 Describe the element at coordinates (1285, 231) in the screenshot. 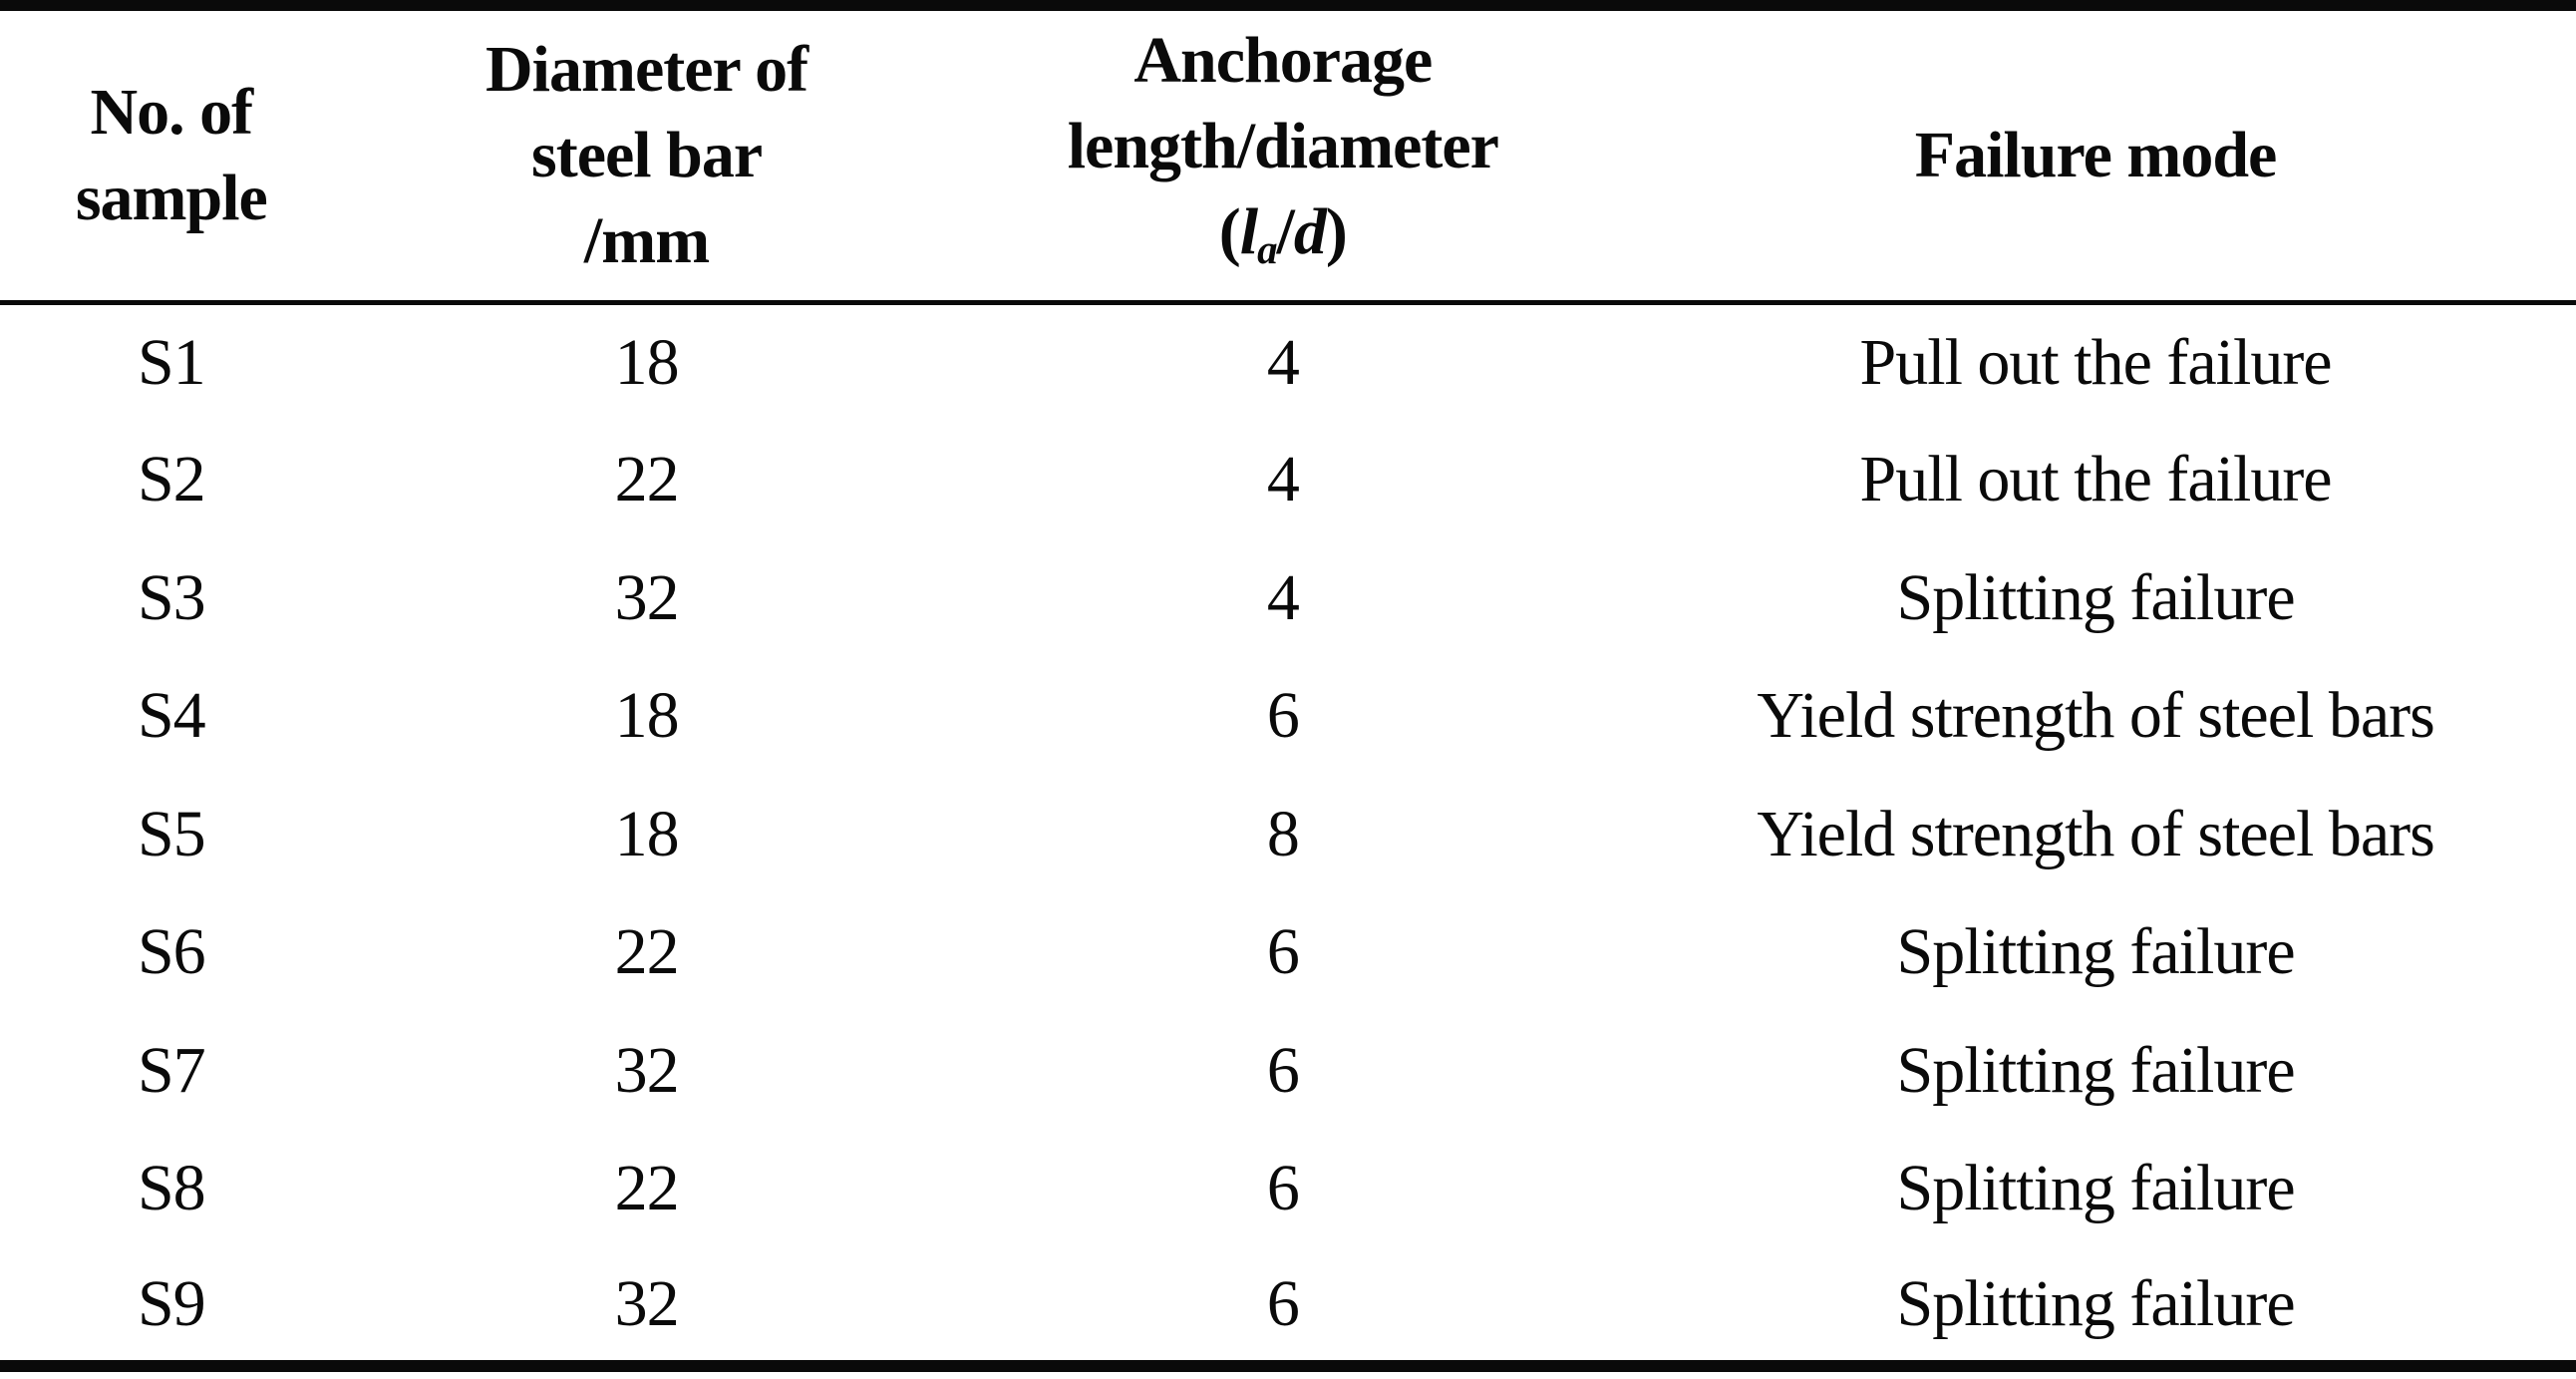

I see `math-slash: /` at that location.